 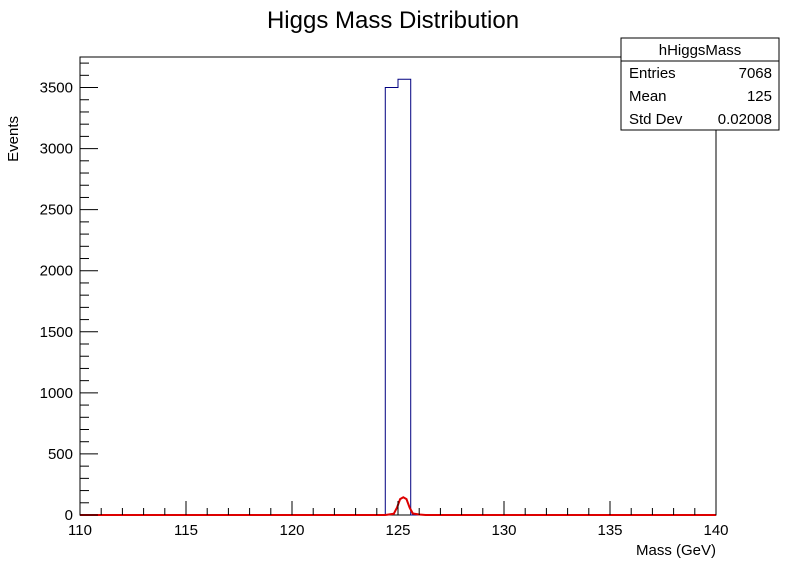 What do you see at coordinates (56, 393) in the screenshot?
I see `y-tick-label: 1000` at bounding box center [56, 393].